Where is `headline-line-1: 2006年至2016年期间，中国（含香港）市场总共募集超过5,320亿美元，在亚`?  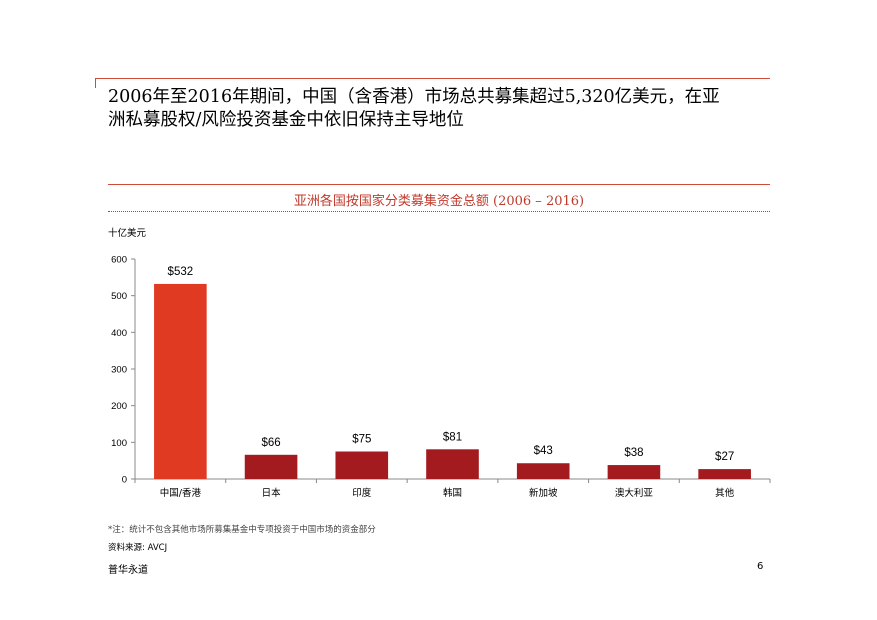 headline-line-1: 2006年至2016年期间，中国（含香港）市场总共募集超过5,320亿美元，在亚 is located at coordinates (414, 97).